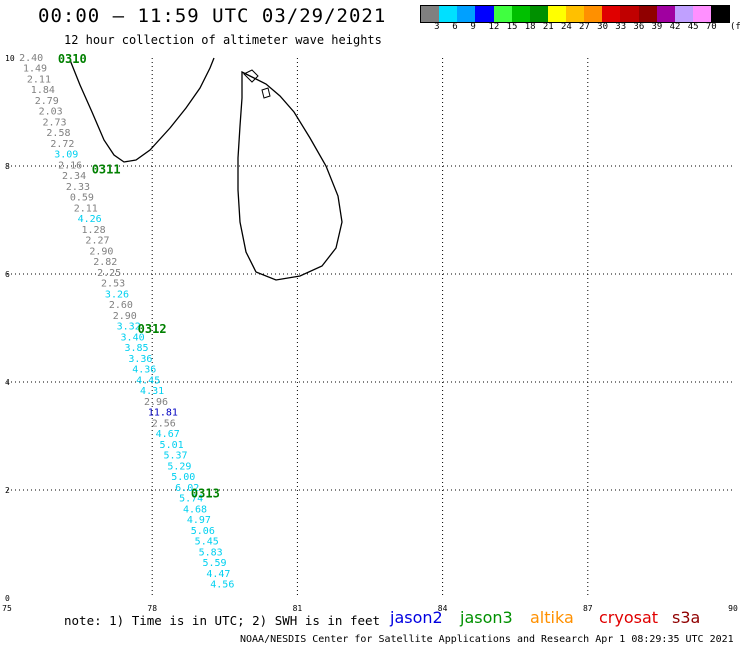  Describe the element at coordinates (152, 608) in the screenshot. I see `x-tick-label: 78` at that location.